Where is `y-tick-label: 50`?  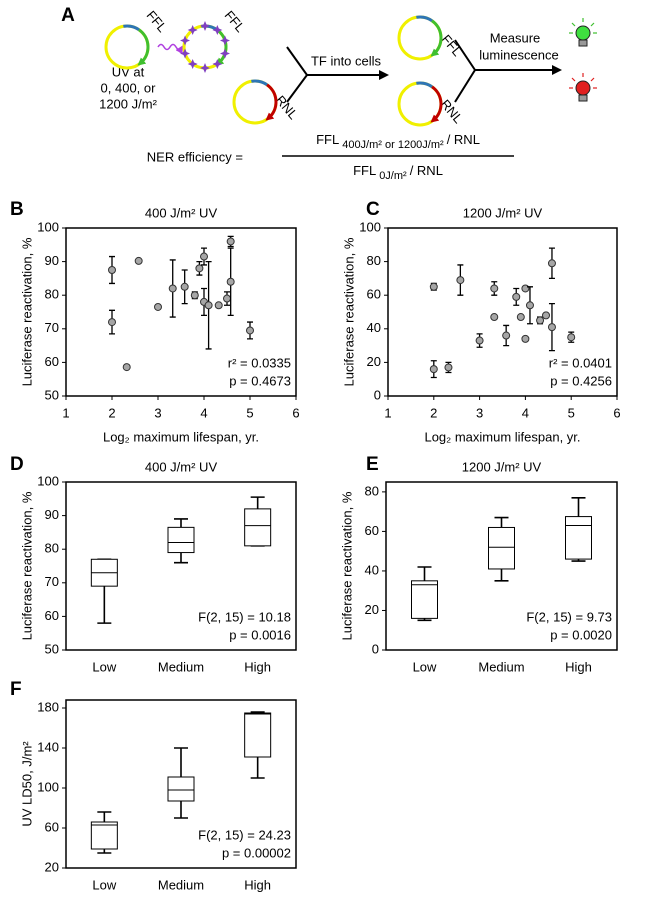
y-tick-label: 50 is located at coordinates (52, 648).